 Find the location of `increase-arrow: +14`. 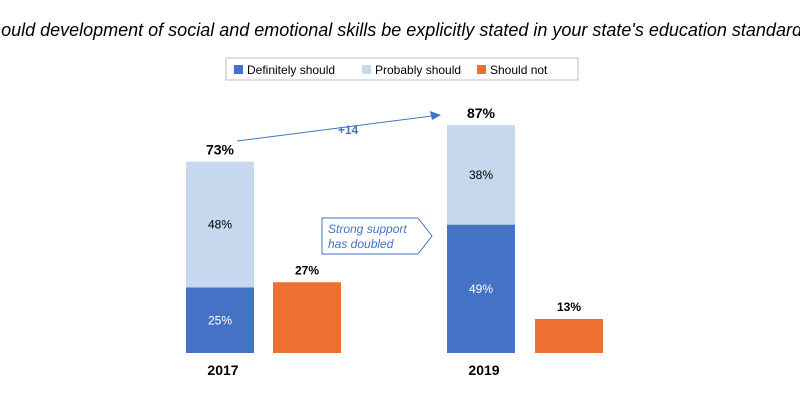

increase-arrow: +14 is located at coordinates (338, 126).